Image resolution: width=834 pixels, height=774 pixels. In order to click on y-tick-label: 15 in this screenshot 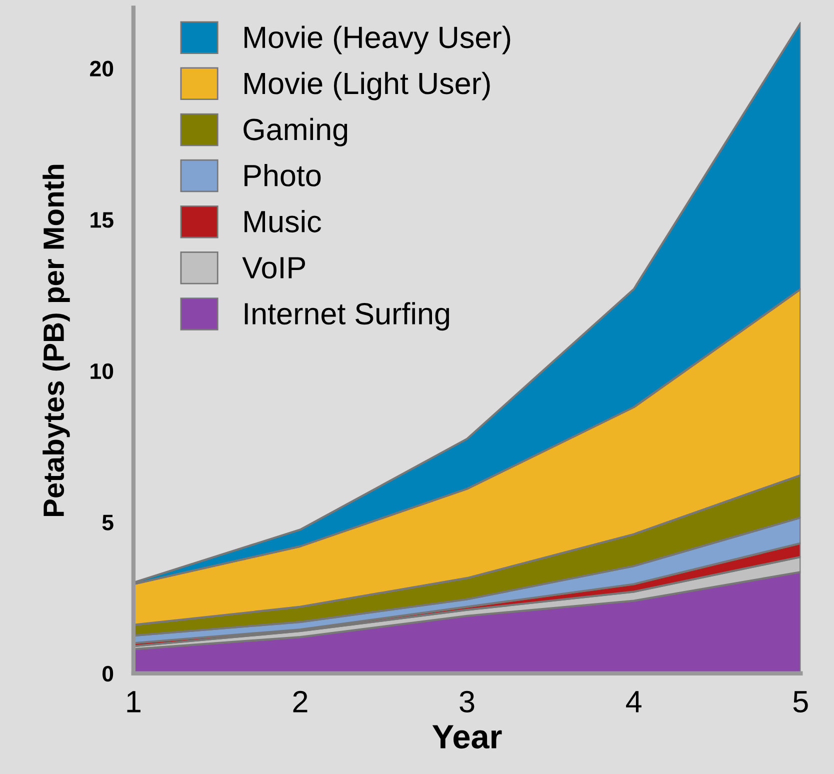, I will do `click(102, 220)`.